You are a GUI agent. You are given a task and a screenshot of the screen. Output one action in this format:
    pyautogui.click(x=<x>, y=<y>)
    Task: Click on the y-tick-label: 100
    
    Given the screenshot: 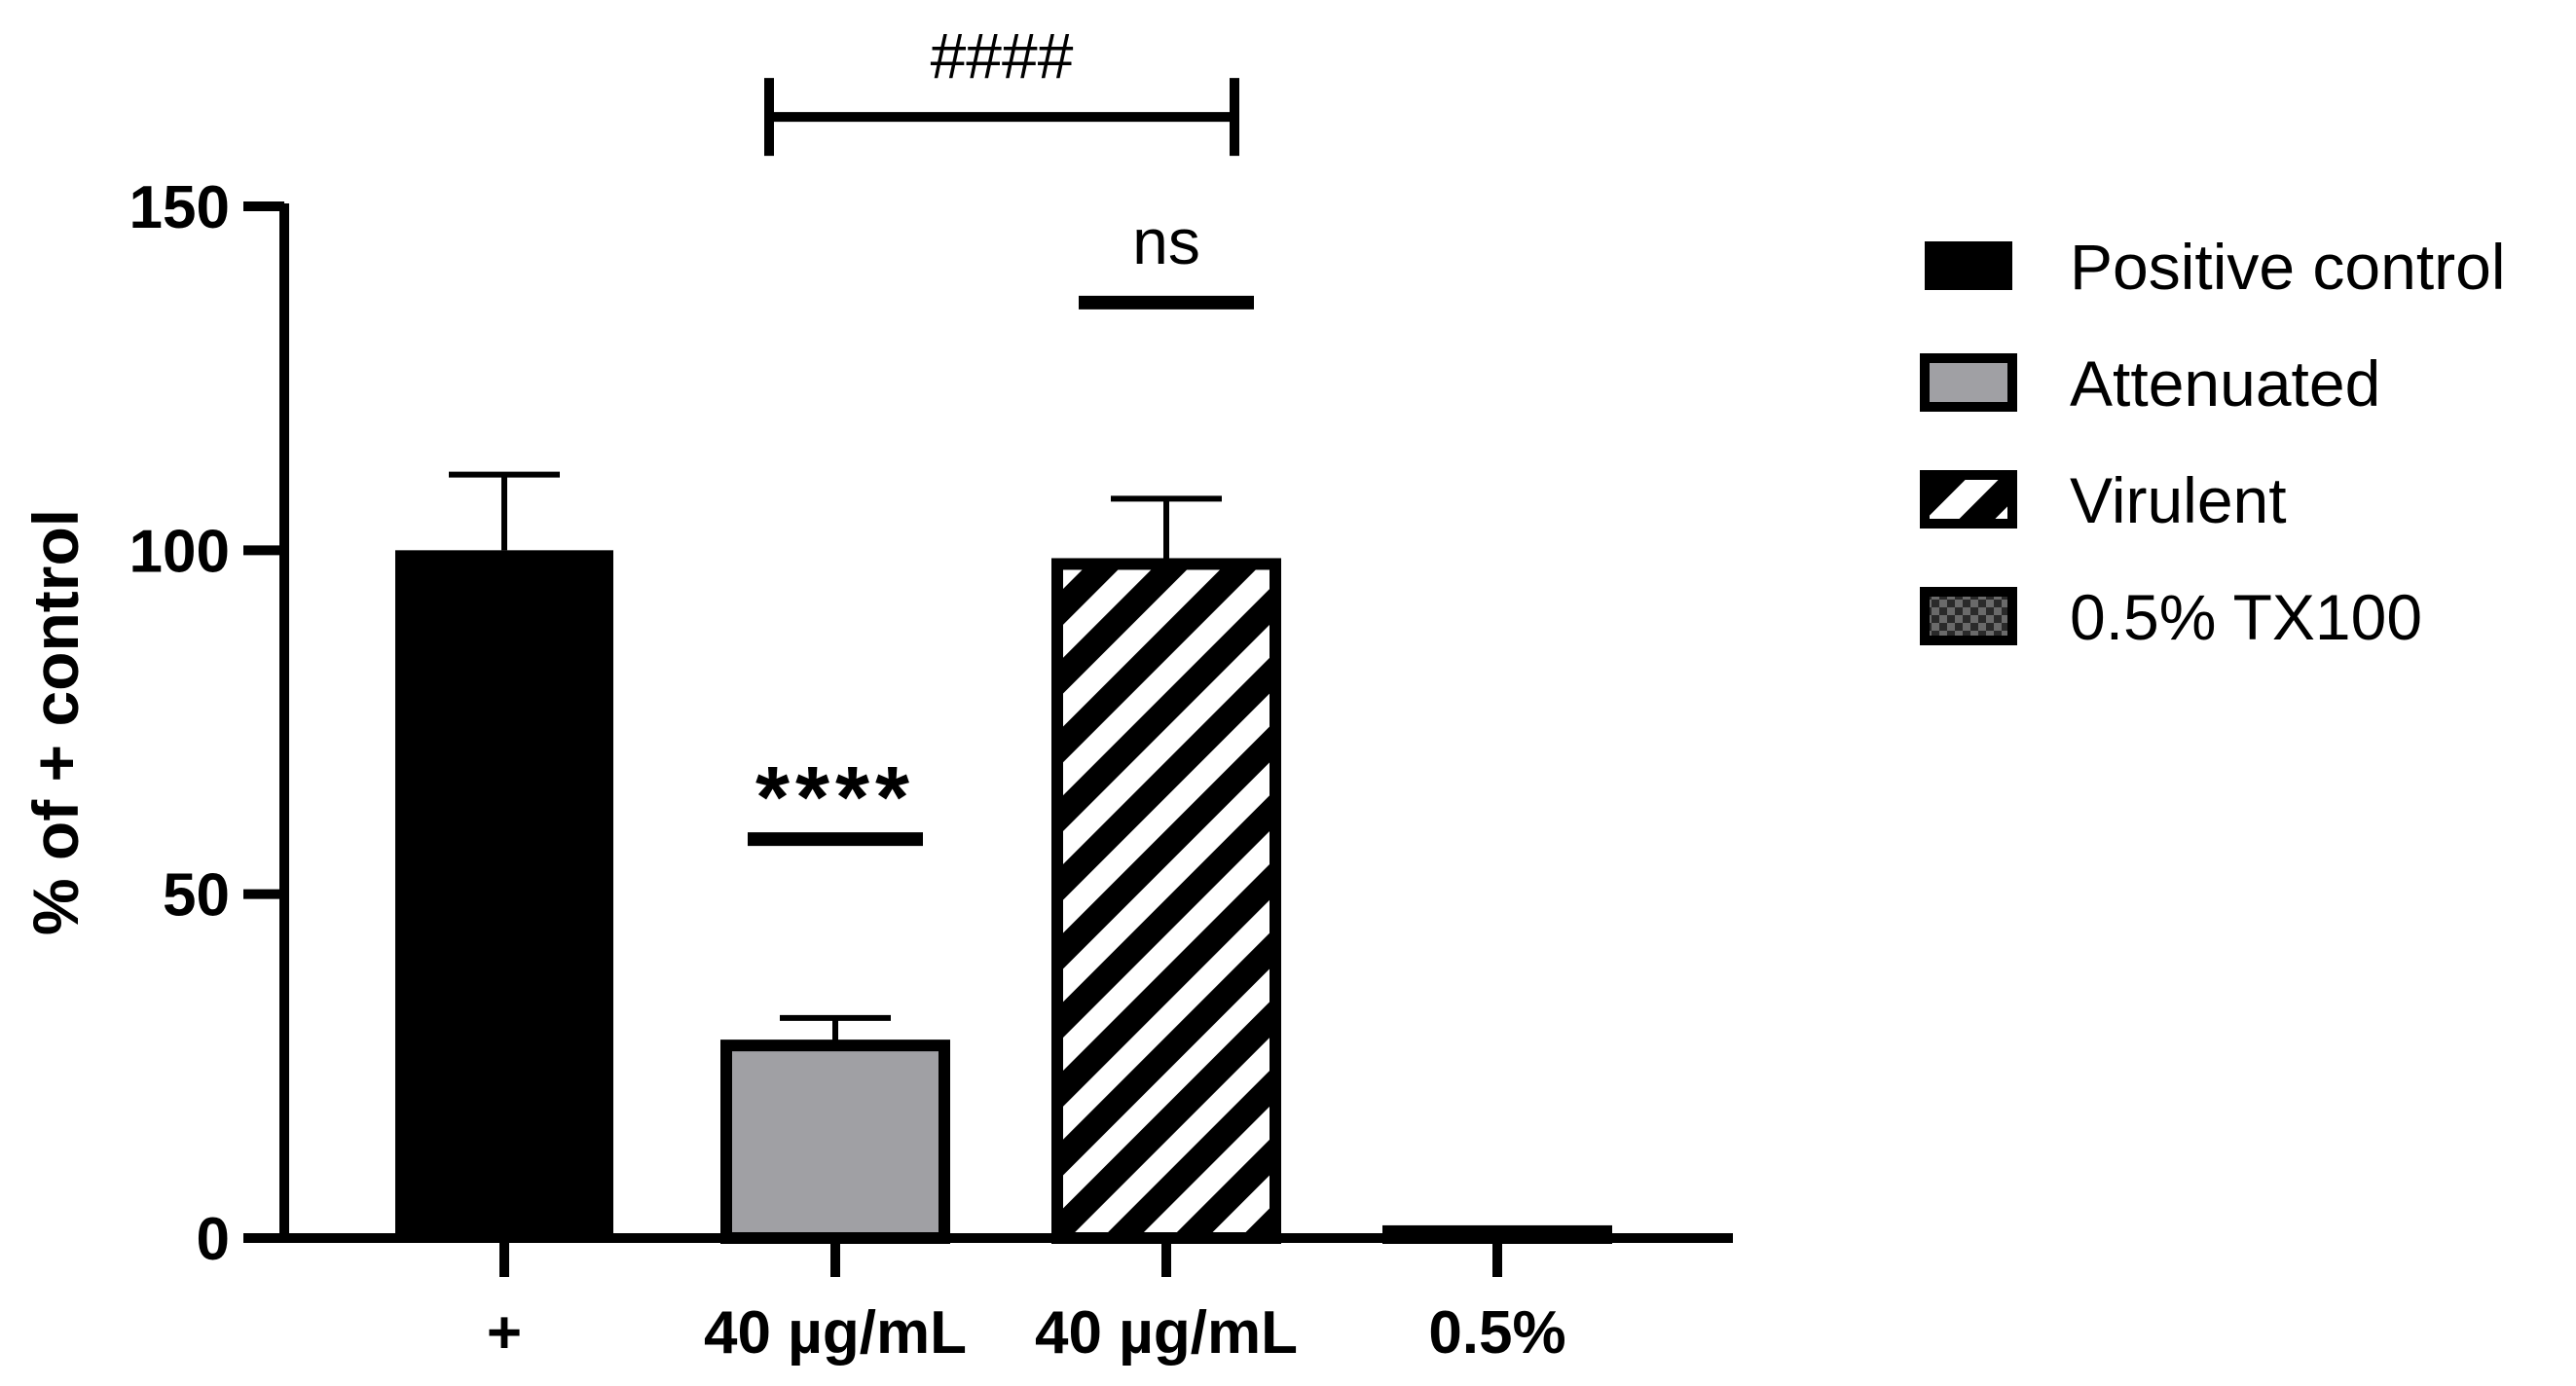 What is the action you would take?
    pyautogui.click(x=179, y=551)
    